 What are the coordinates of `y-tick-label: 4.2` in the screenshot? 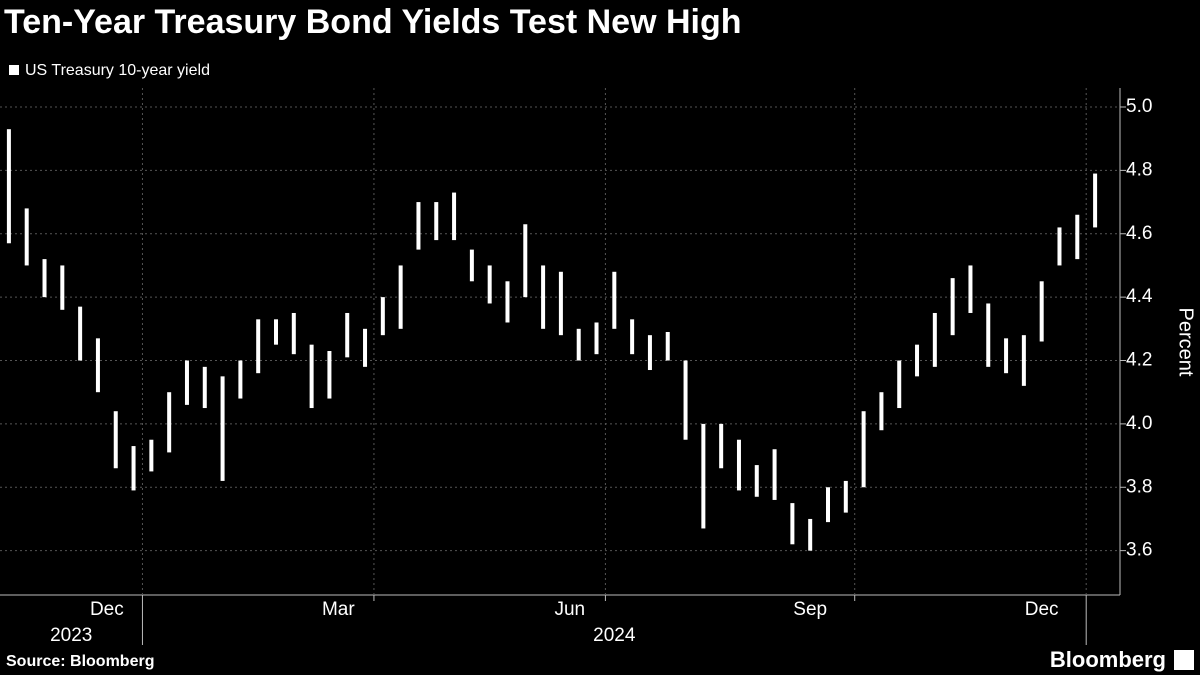 It's located at (1139, 360).